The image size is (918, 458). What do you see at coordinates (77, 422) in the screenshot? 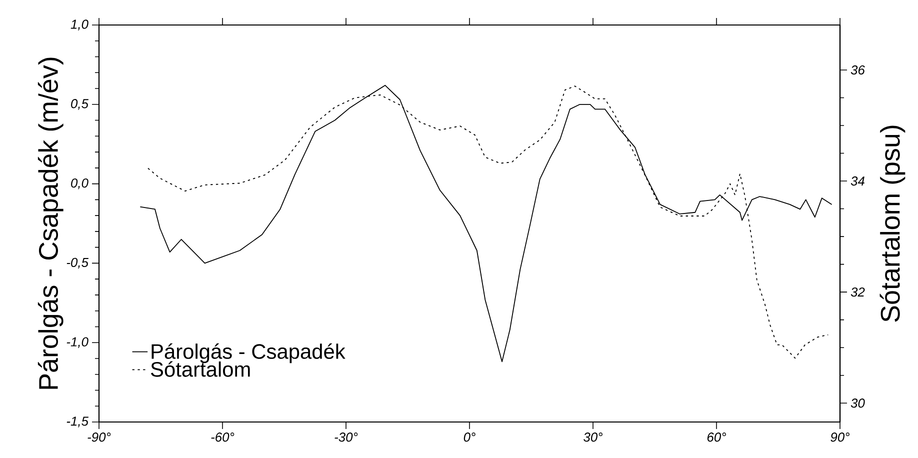
I see `y-tick-label: -1,5` at bounding box center [77, 422].